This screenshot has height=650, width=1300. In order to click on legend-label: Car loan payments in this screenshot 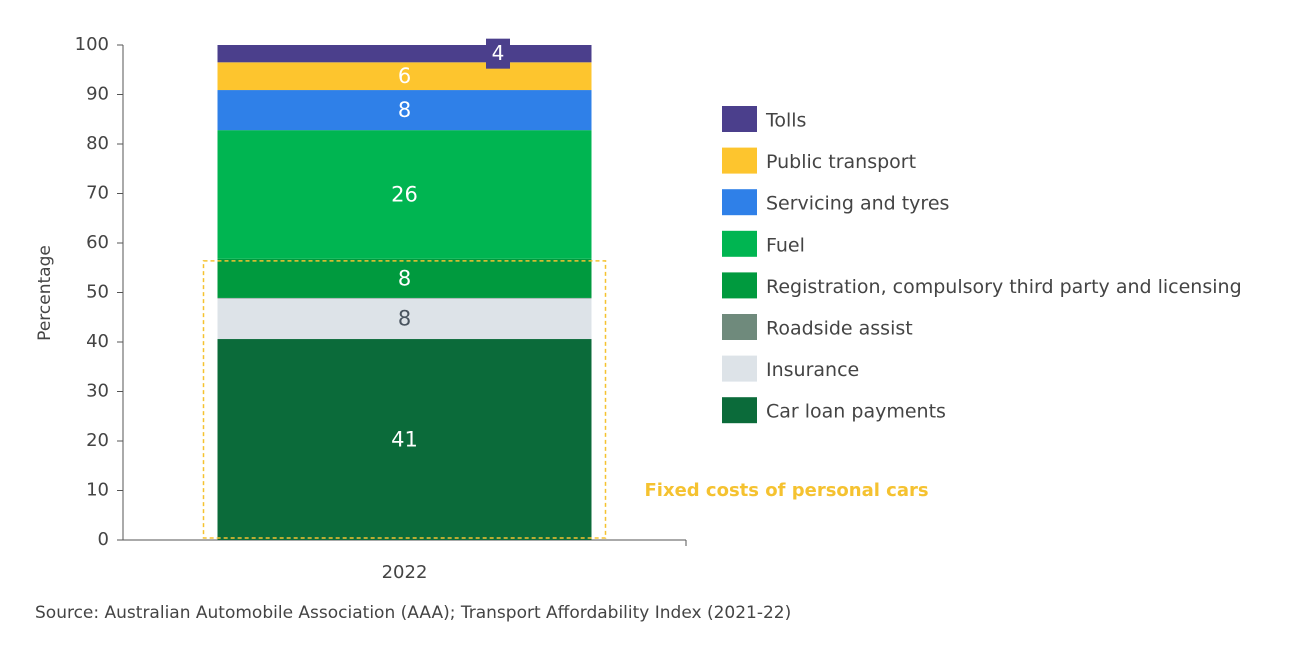, I will do `click(856, 412)`.